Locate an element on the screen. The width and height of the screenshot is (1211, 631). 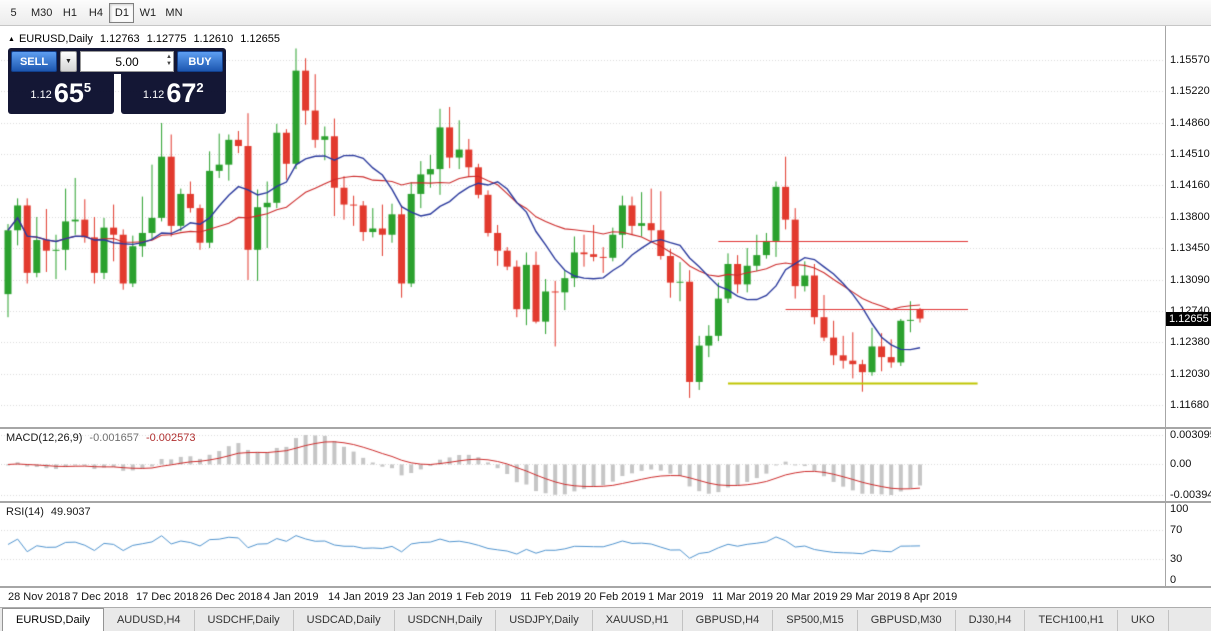
trade-controls-row: SELL ▼ 5.00 ▲ ▼ BUY is located at coordinates (117, 61).